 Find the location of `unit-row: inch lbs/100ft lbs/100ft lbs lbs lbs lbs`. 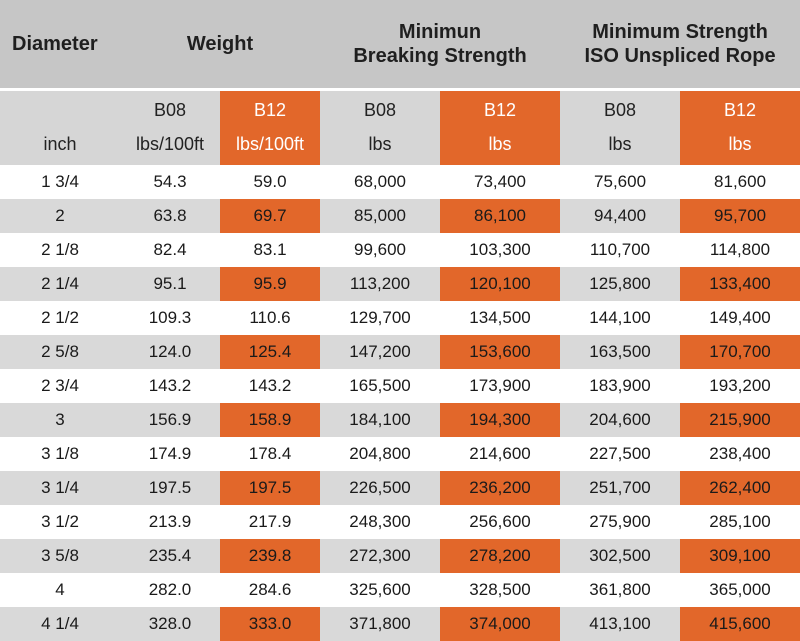

unit-row: inch lbs/100ft lbs/100ft lbs lbs lbs lbs is located at coordinates (400, 146).